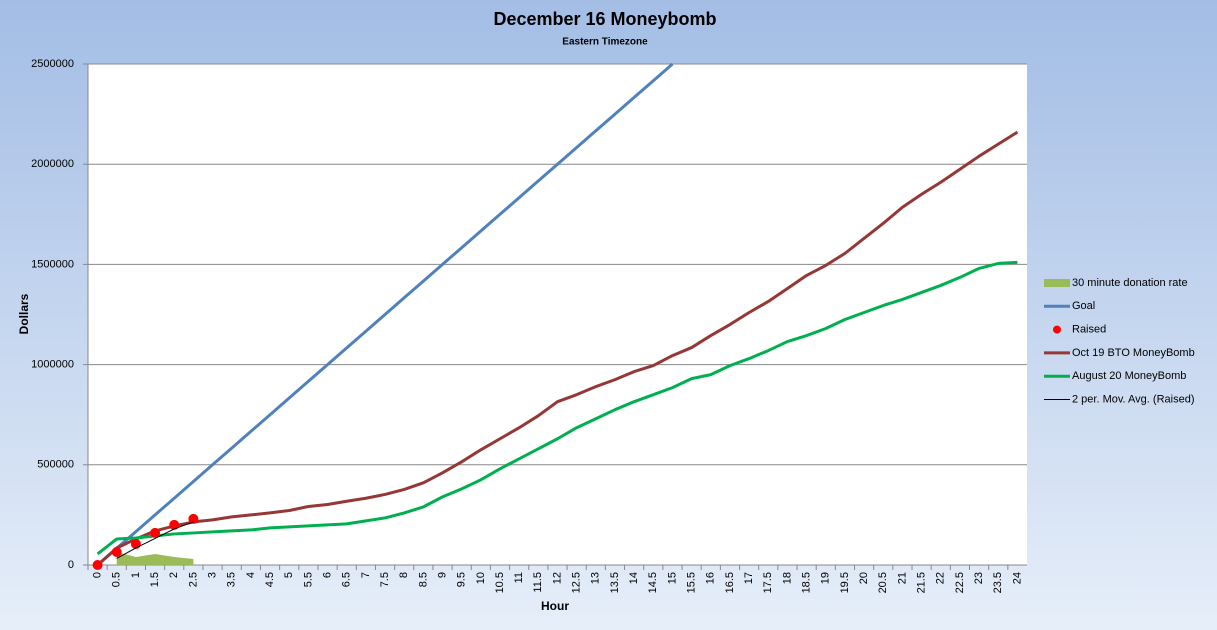  I want to click on x-tick-label: 13.5, so click(615, 582).